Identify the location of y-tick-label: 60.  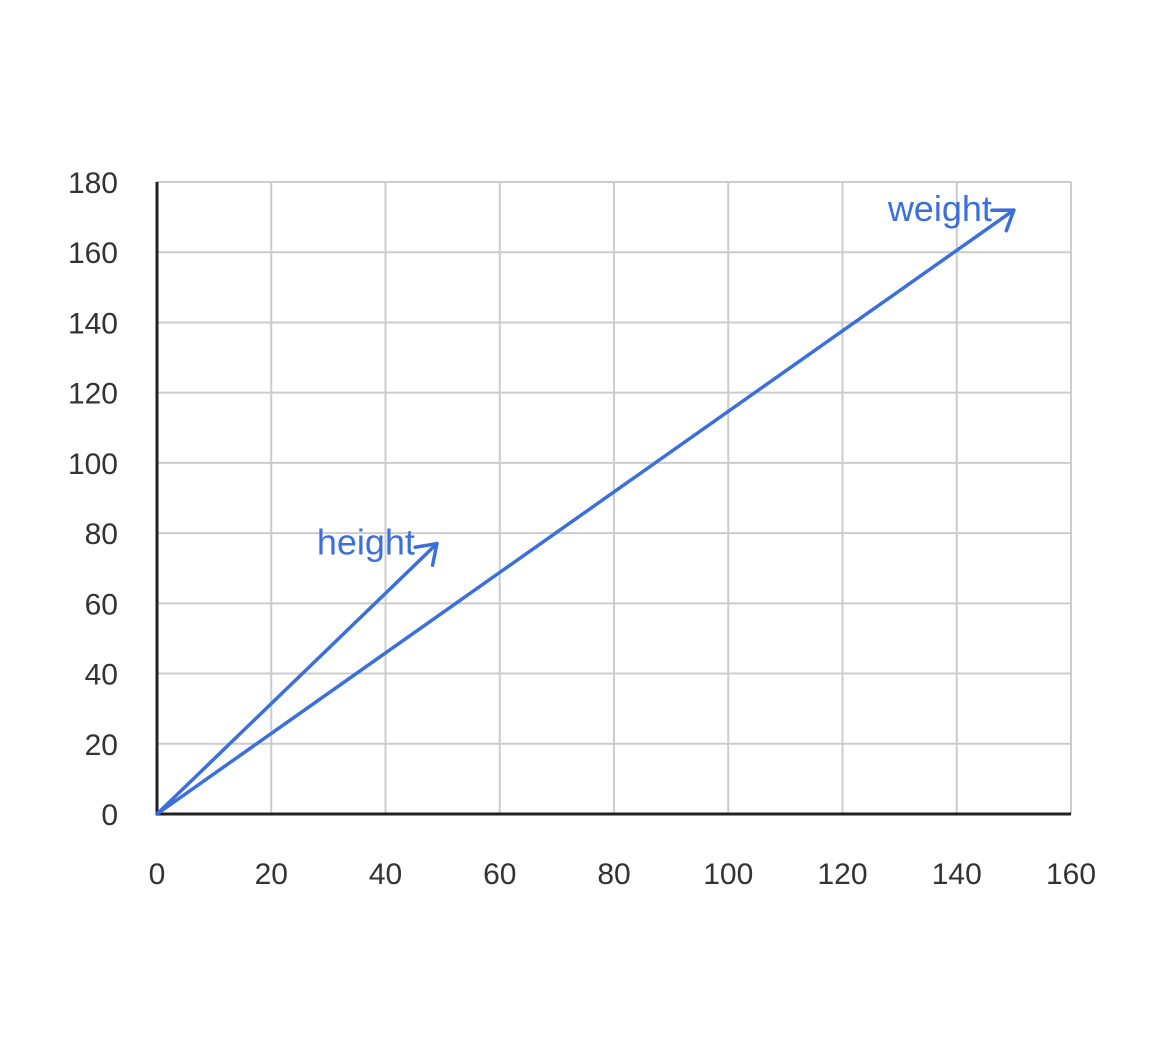
(101, 604).